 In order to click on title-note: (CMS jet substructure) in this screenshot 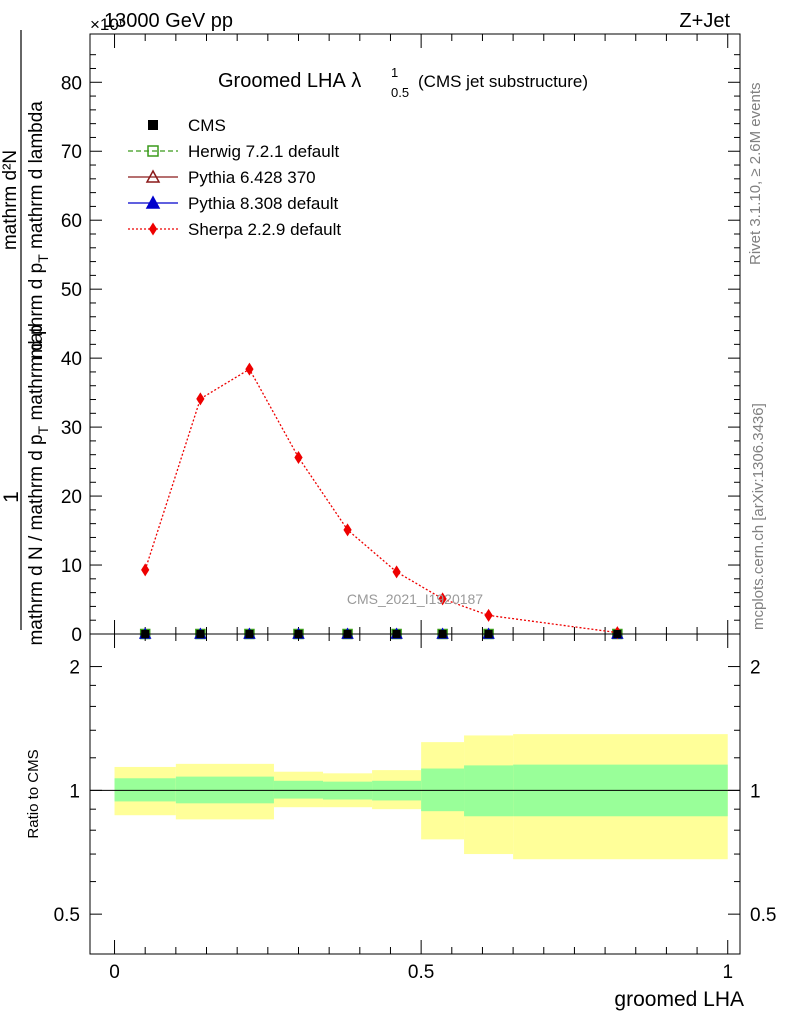, I will do `click(503, 81)`.